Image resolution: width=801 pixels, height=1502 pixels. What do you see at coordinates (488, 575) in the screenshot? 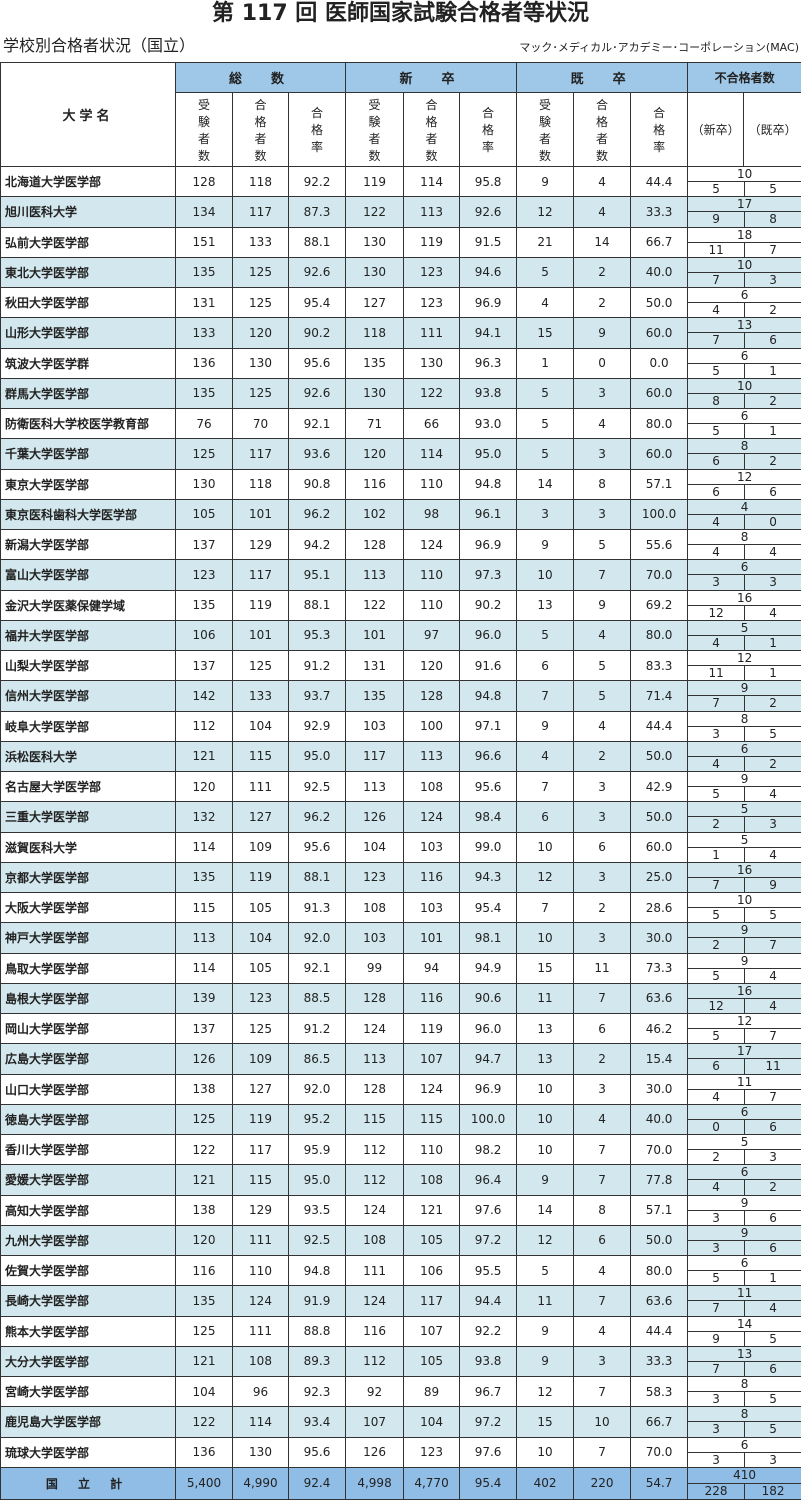
I see `value-cell: 97.3` at bounding box center [488, 575].